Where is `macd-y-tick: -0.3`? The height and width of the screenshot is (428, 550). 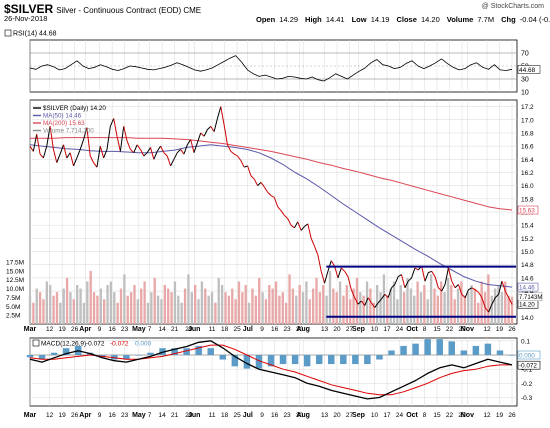 macd-y-tick: -0.3 is located at coordinates (527, 398).